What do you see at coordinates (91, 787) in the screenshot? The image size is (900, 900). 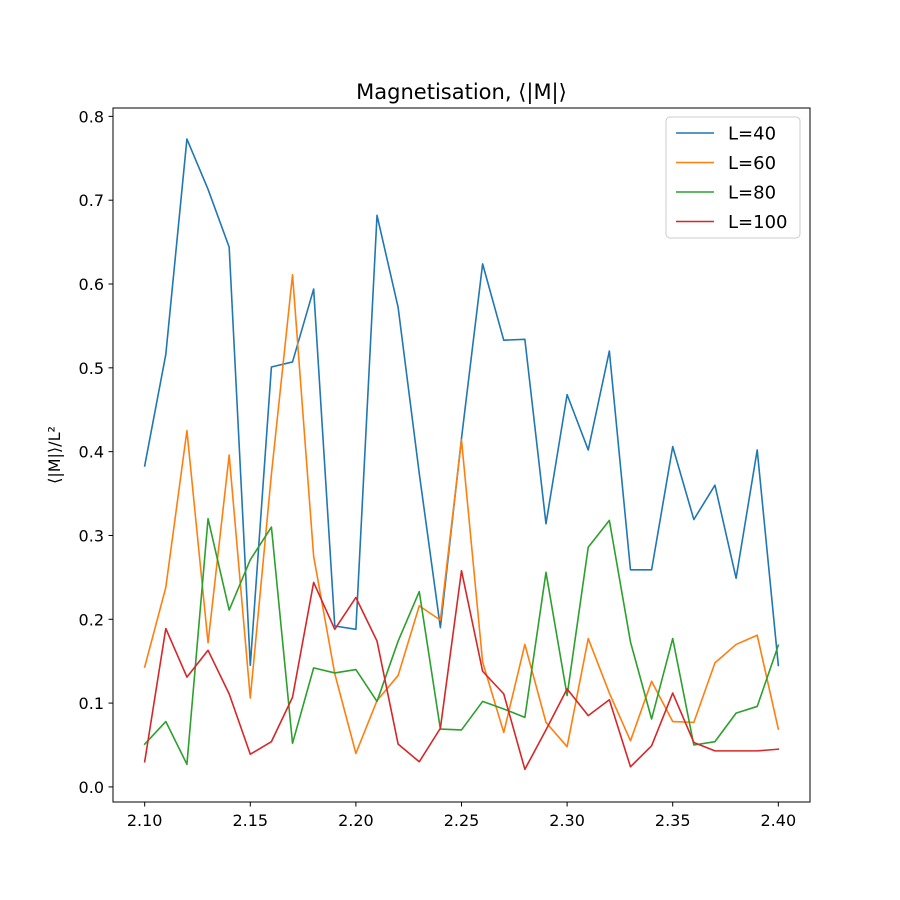 I see `y-tick-label: 0.0` at bounding box center [91, 787].